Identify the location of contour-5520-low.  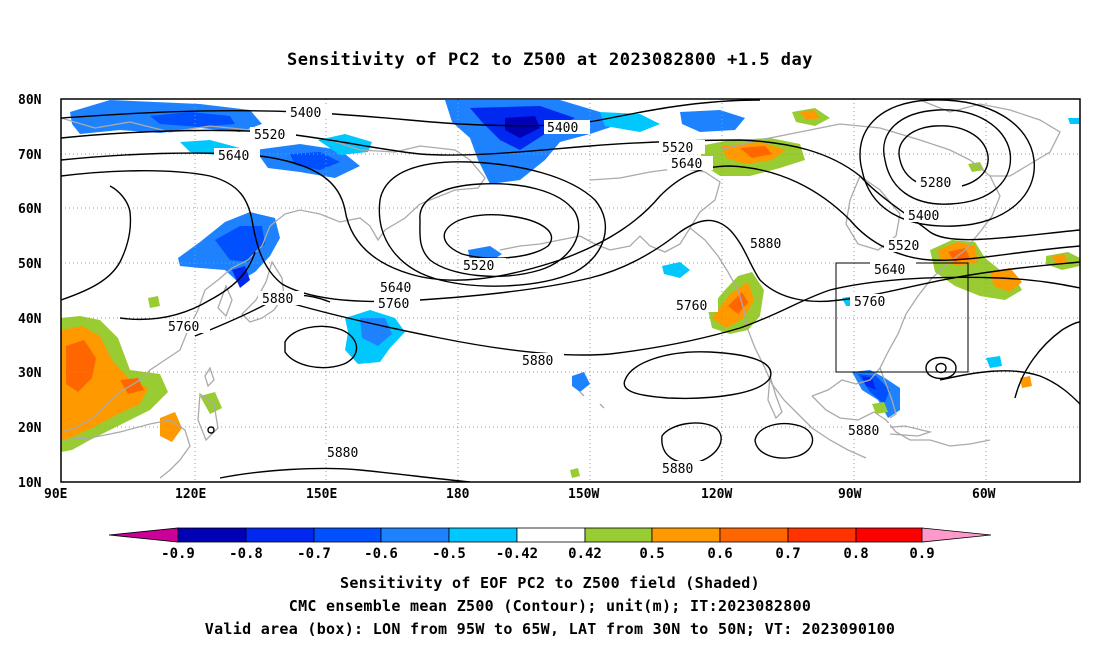
(492, 224).